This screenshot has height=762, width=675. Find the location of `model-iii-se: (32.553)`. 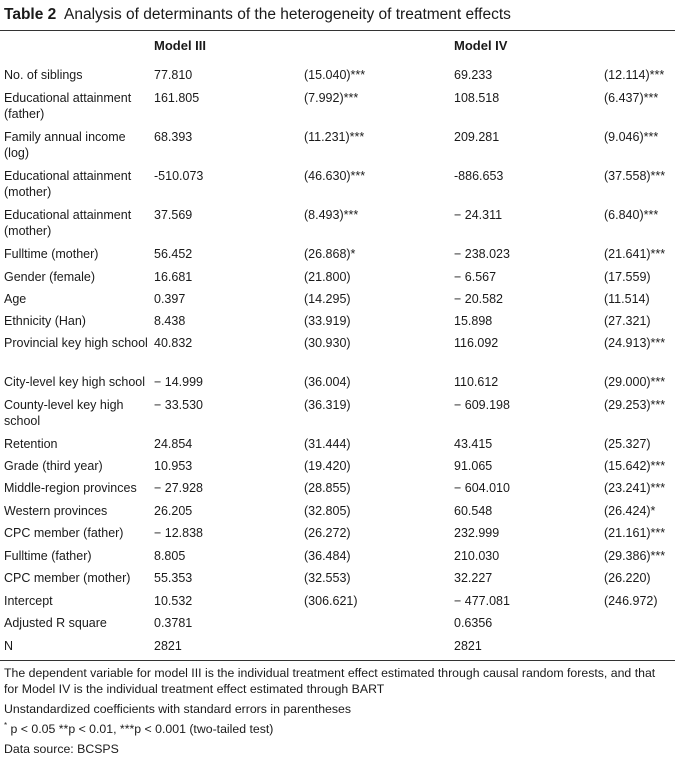

model-iii-se: (32.553) is located at coordinates (327, 578).